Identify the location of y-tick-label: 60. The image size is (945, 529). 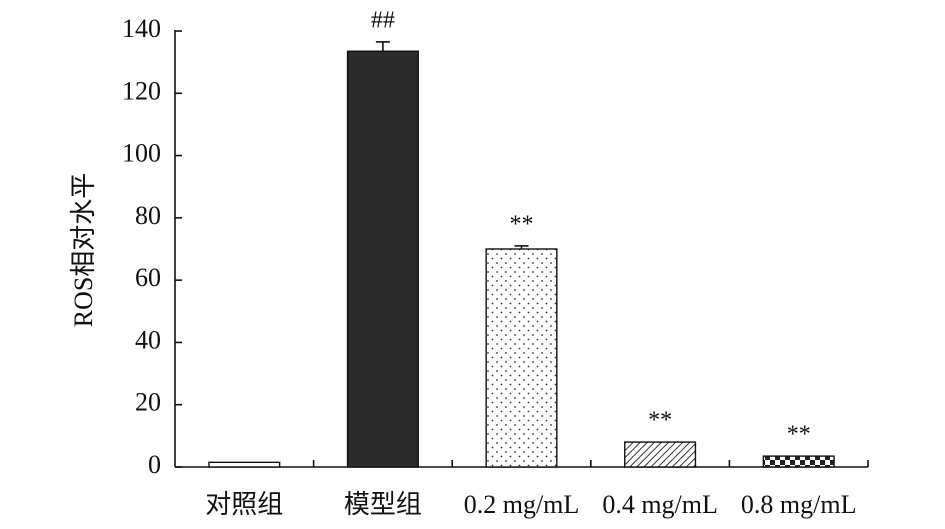
(148, 277).